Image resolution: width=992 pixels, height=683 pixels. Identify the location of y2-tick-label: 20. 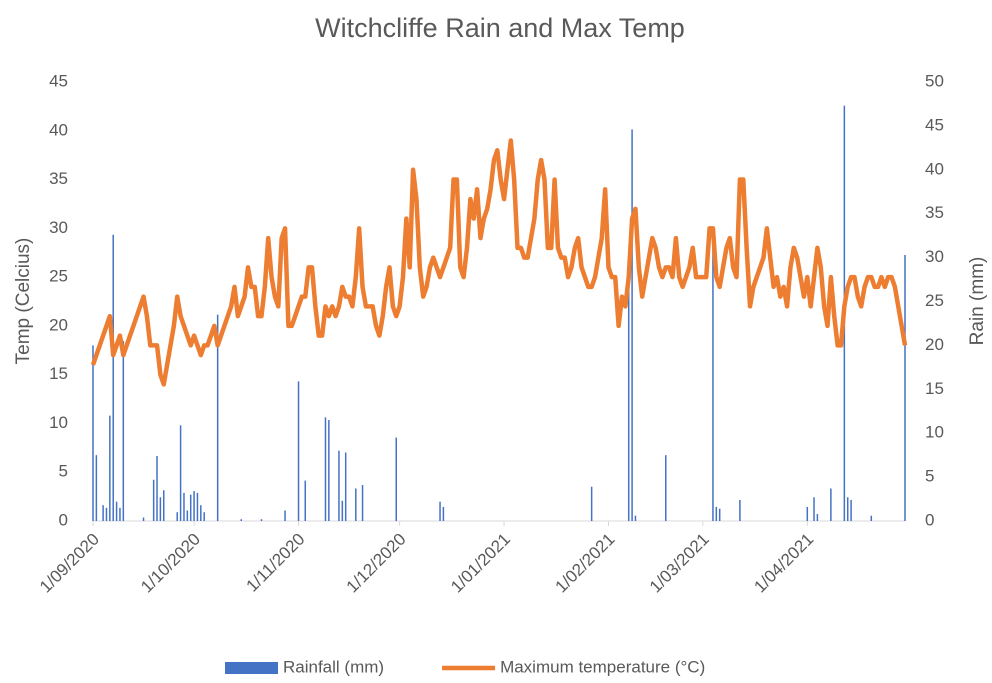
(934, 344).